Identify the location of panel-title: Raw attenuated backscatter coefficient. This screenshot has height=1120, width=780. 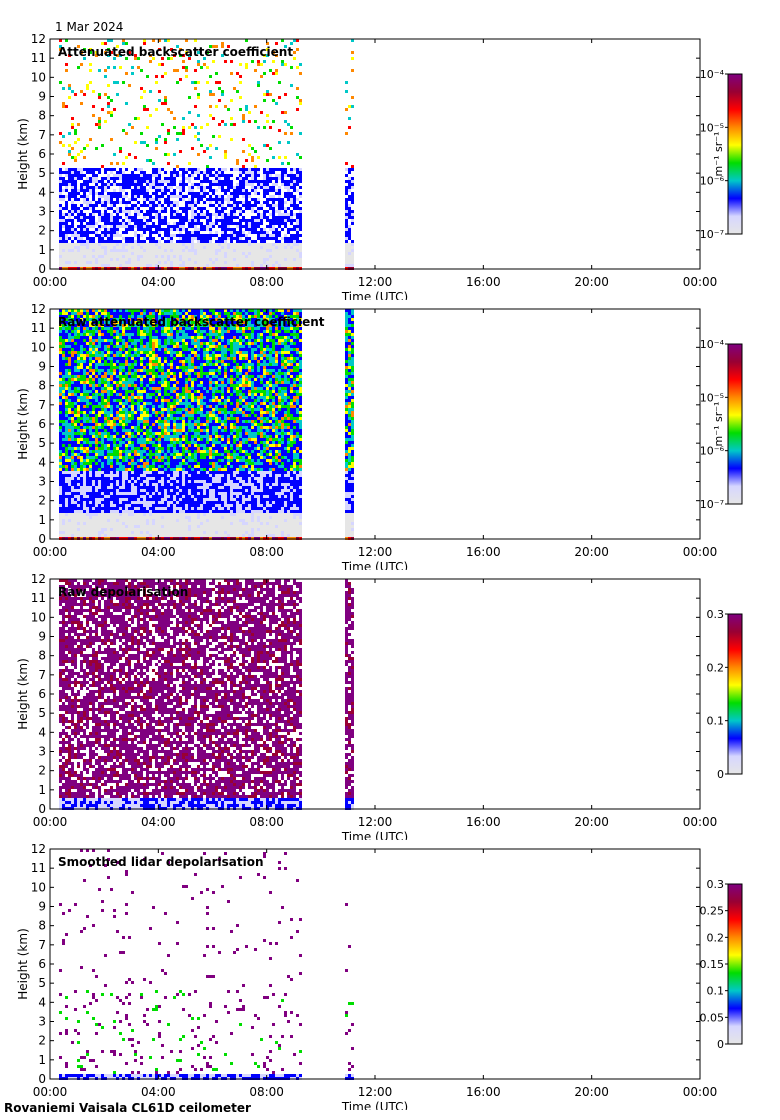
(191, 322).